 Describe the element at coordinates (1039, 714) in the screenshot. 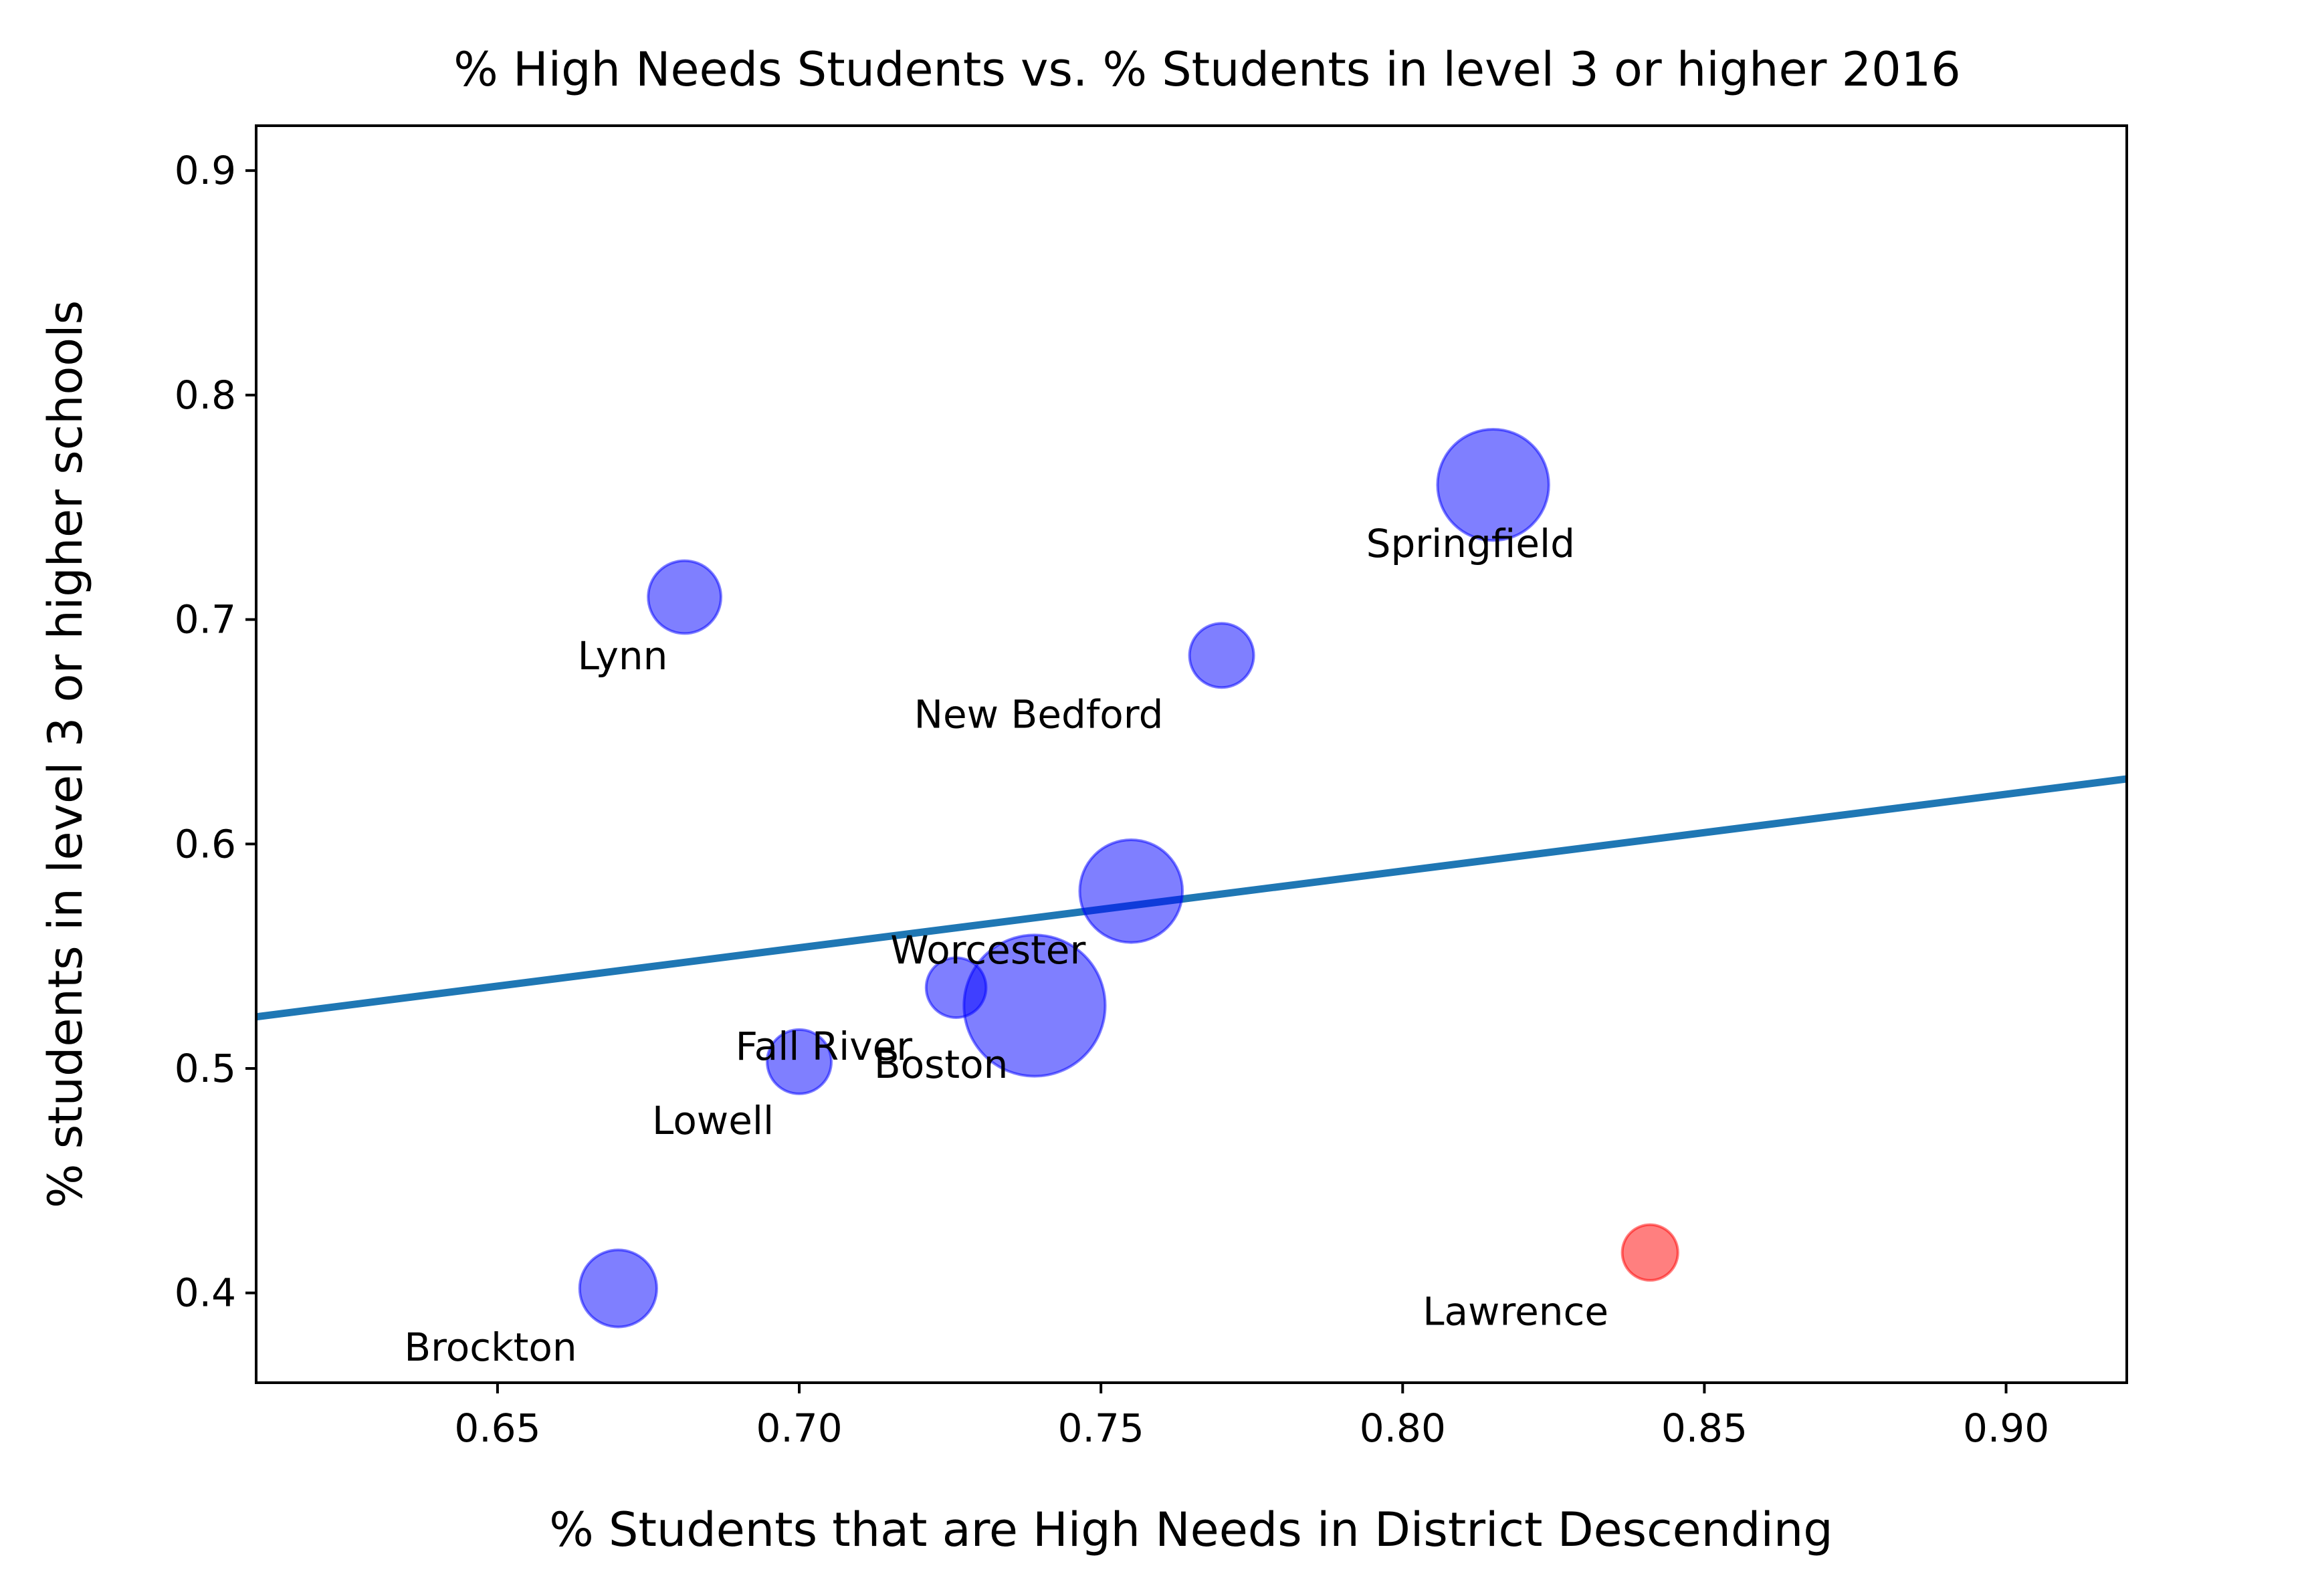

I see `point-label: New Bedford` at that location.